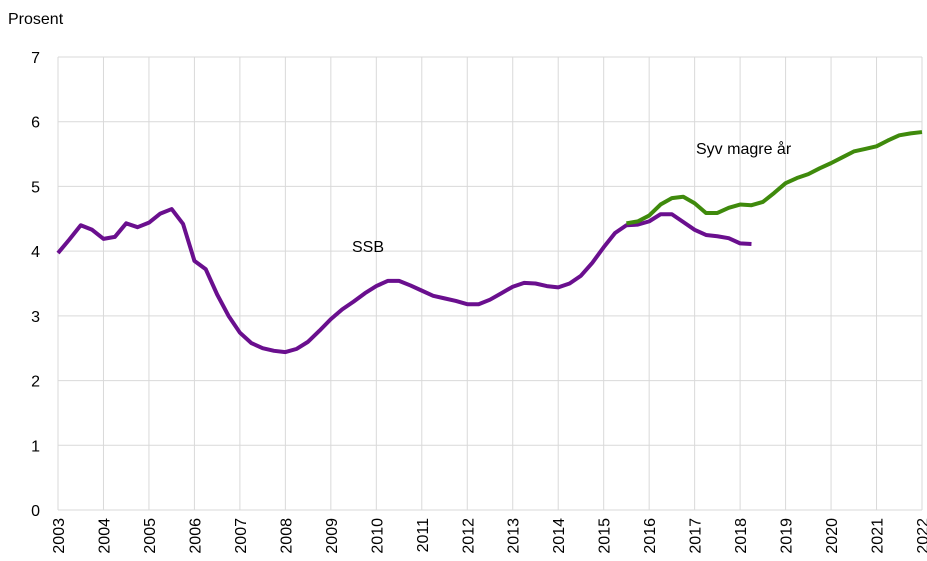  I want to click on x-tick-label: 2005, so click(150, 536).